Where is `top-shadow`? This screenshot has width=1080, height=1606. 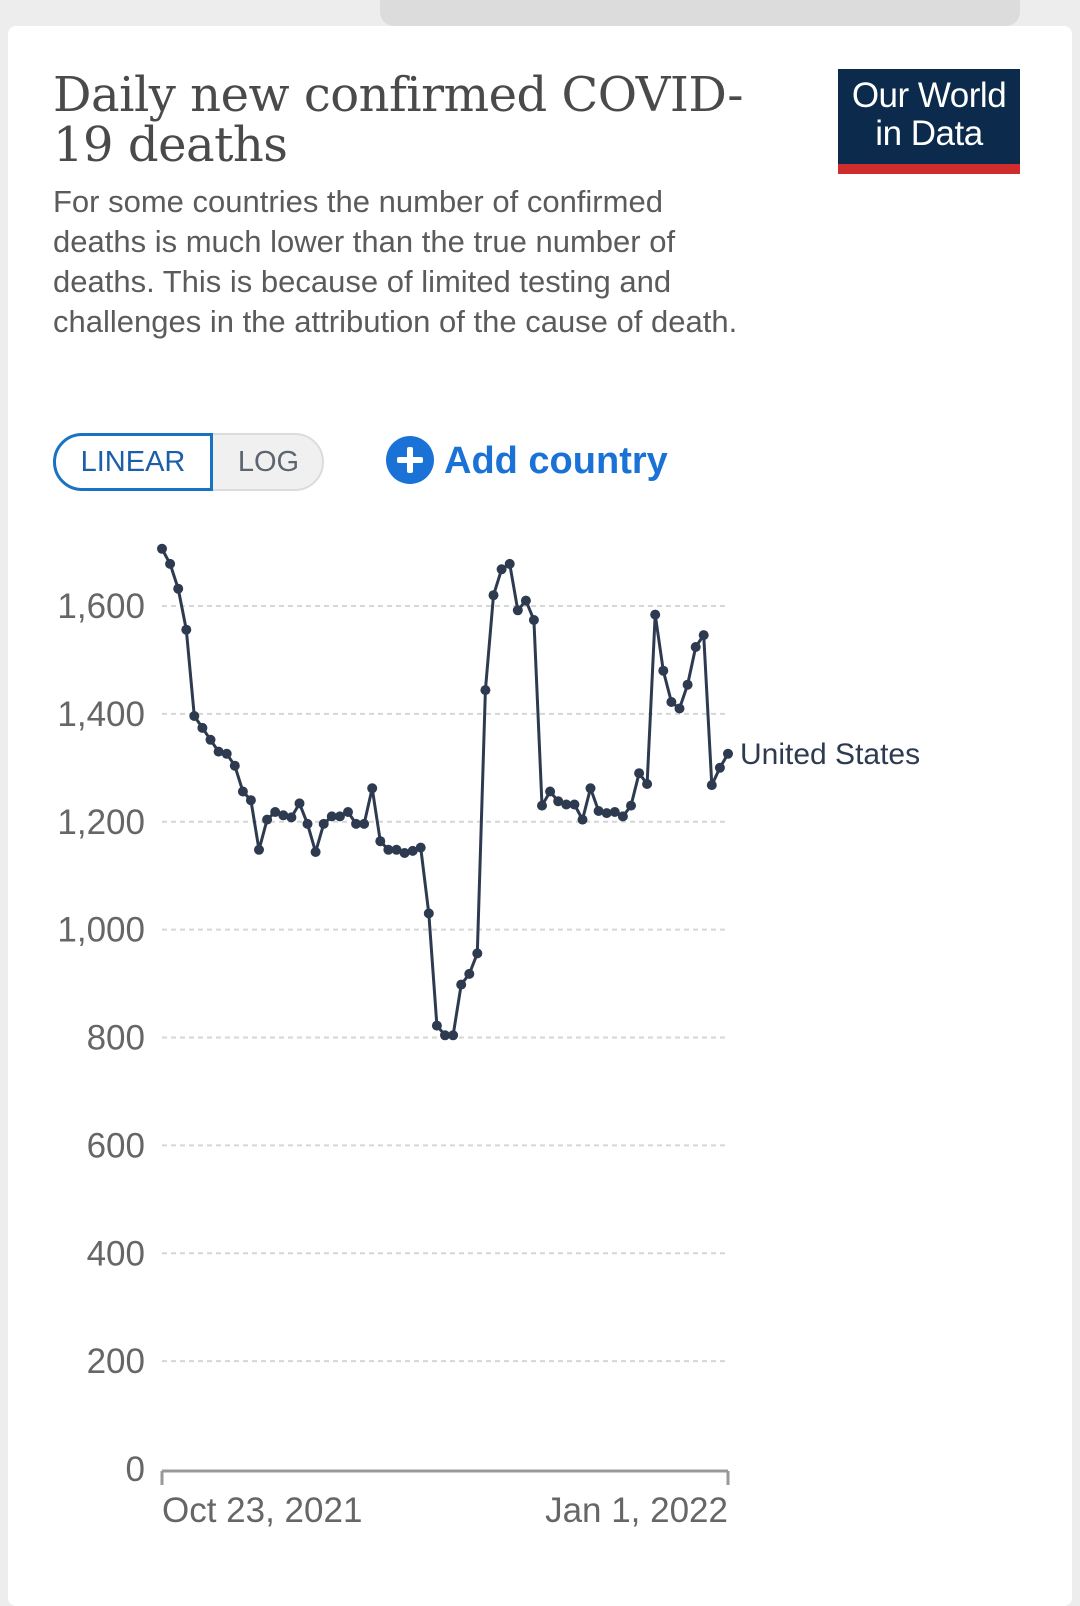 top-shadow is located at coordinates (700, 13).